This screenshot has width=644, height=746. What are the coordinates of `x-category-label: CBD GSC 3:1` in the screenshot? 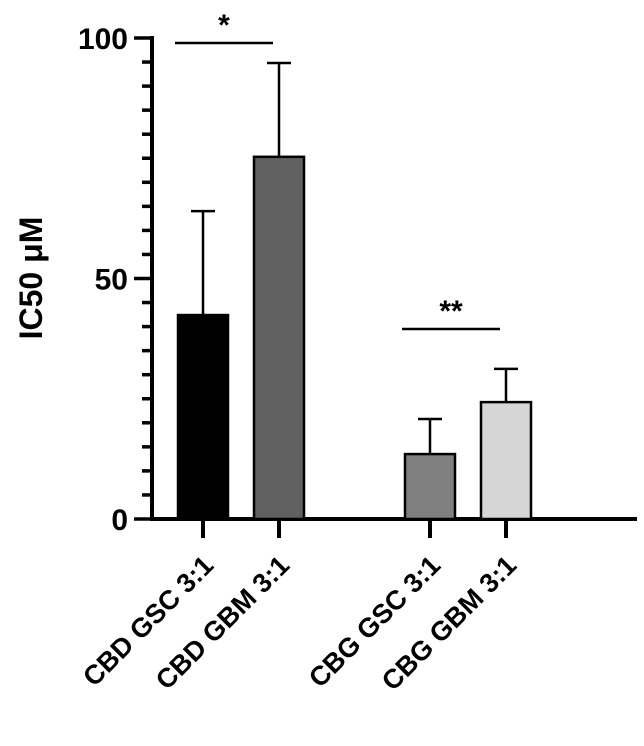 It's located at (148, 621).